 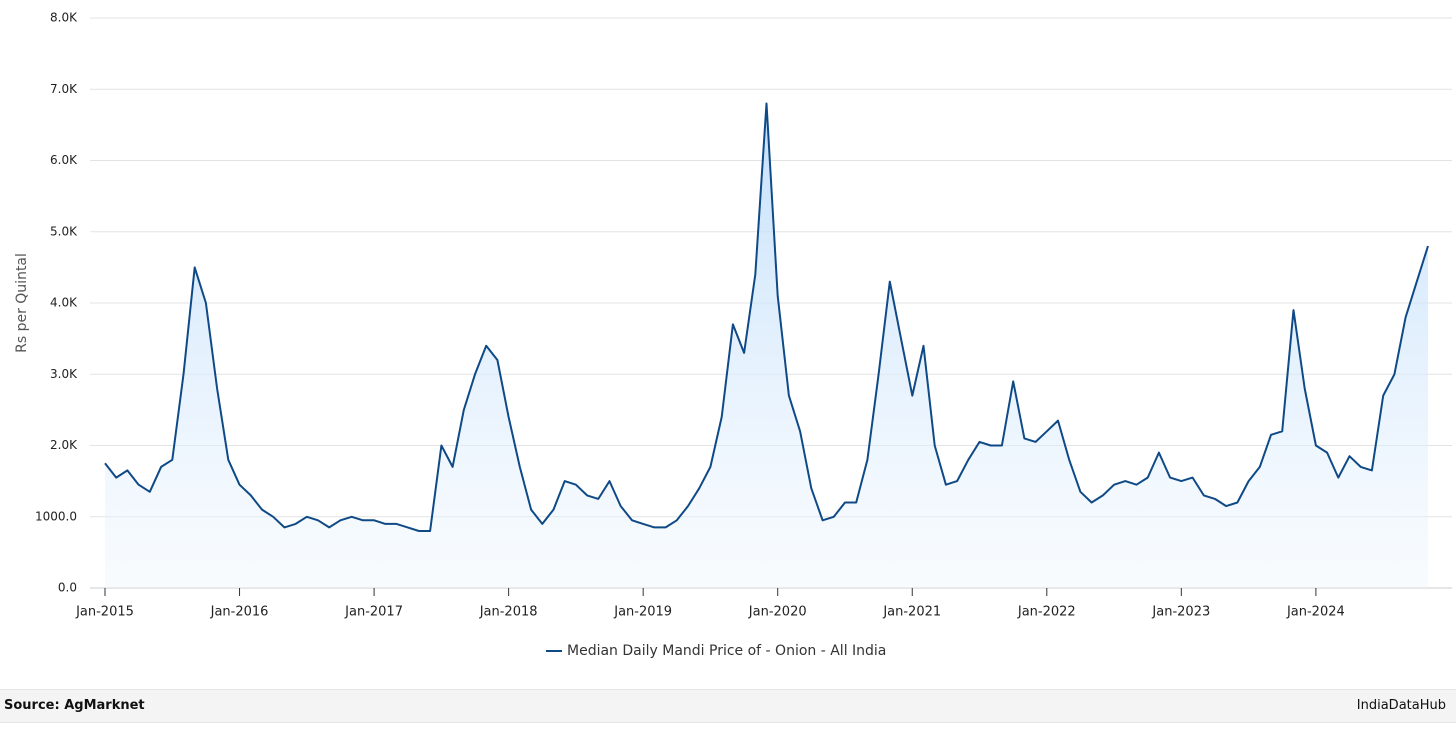 What do you see at coordinates (373, 612) in the screenshot?
I see `x-tick-label: Jan-2017` at bounding box center [373, 612].